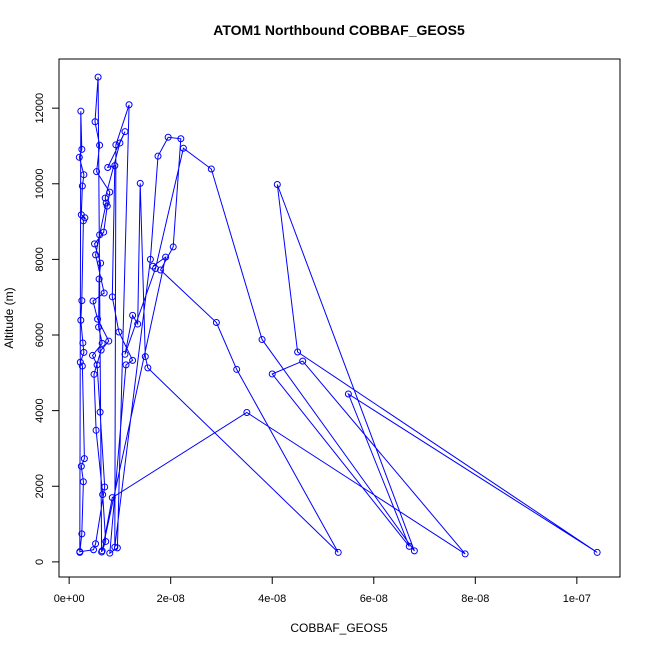 This screenshot has width=650, height=650. I want to click on y-axis-title: Altitude (m), so click(9, 317).